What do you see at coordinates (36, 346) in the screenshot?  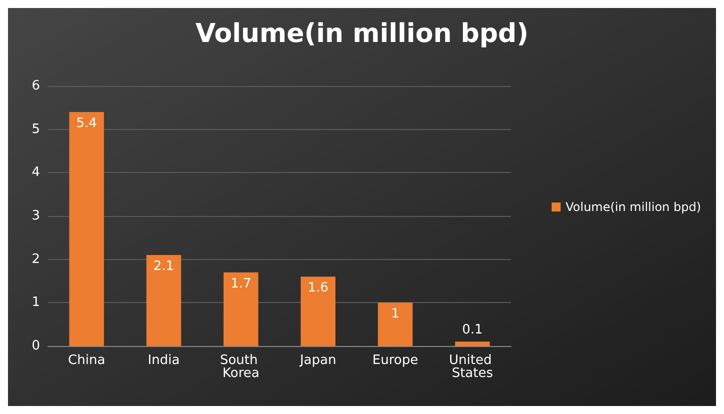 I see `y-tick-label: 0` at bounding box center [36, 346].